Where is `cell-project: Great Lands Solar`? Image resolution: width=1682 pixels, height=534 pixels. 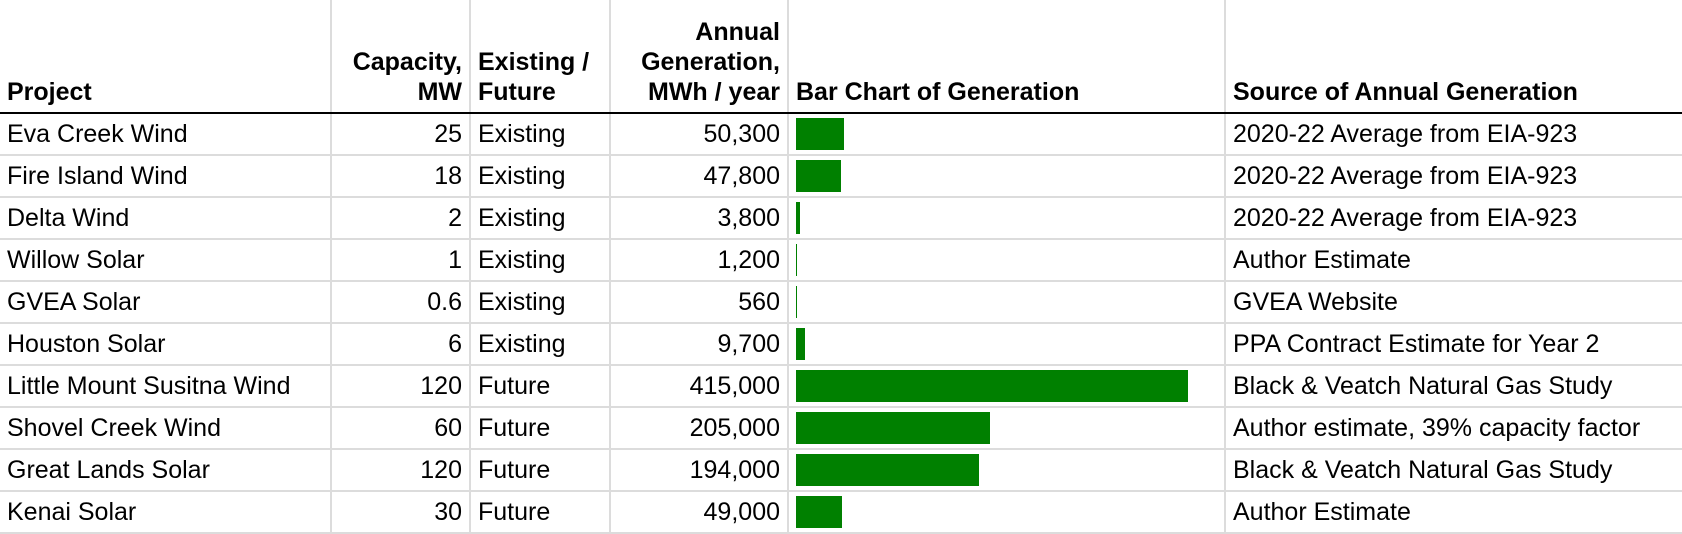 cell-project: Great Lands Solar is located at coordinates (166, 470).